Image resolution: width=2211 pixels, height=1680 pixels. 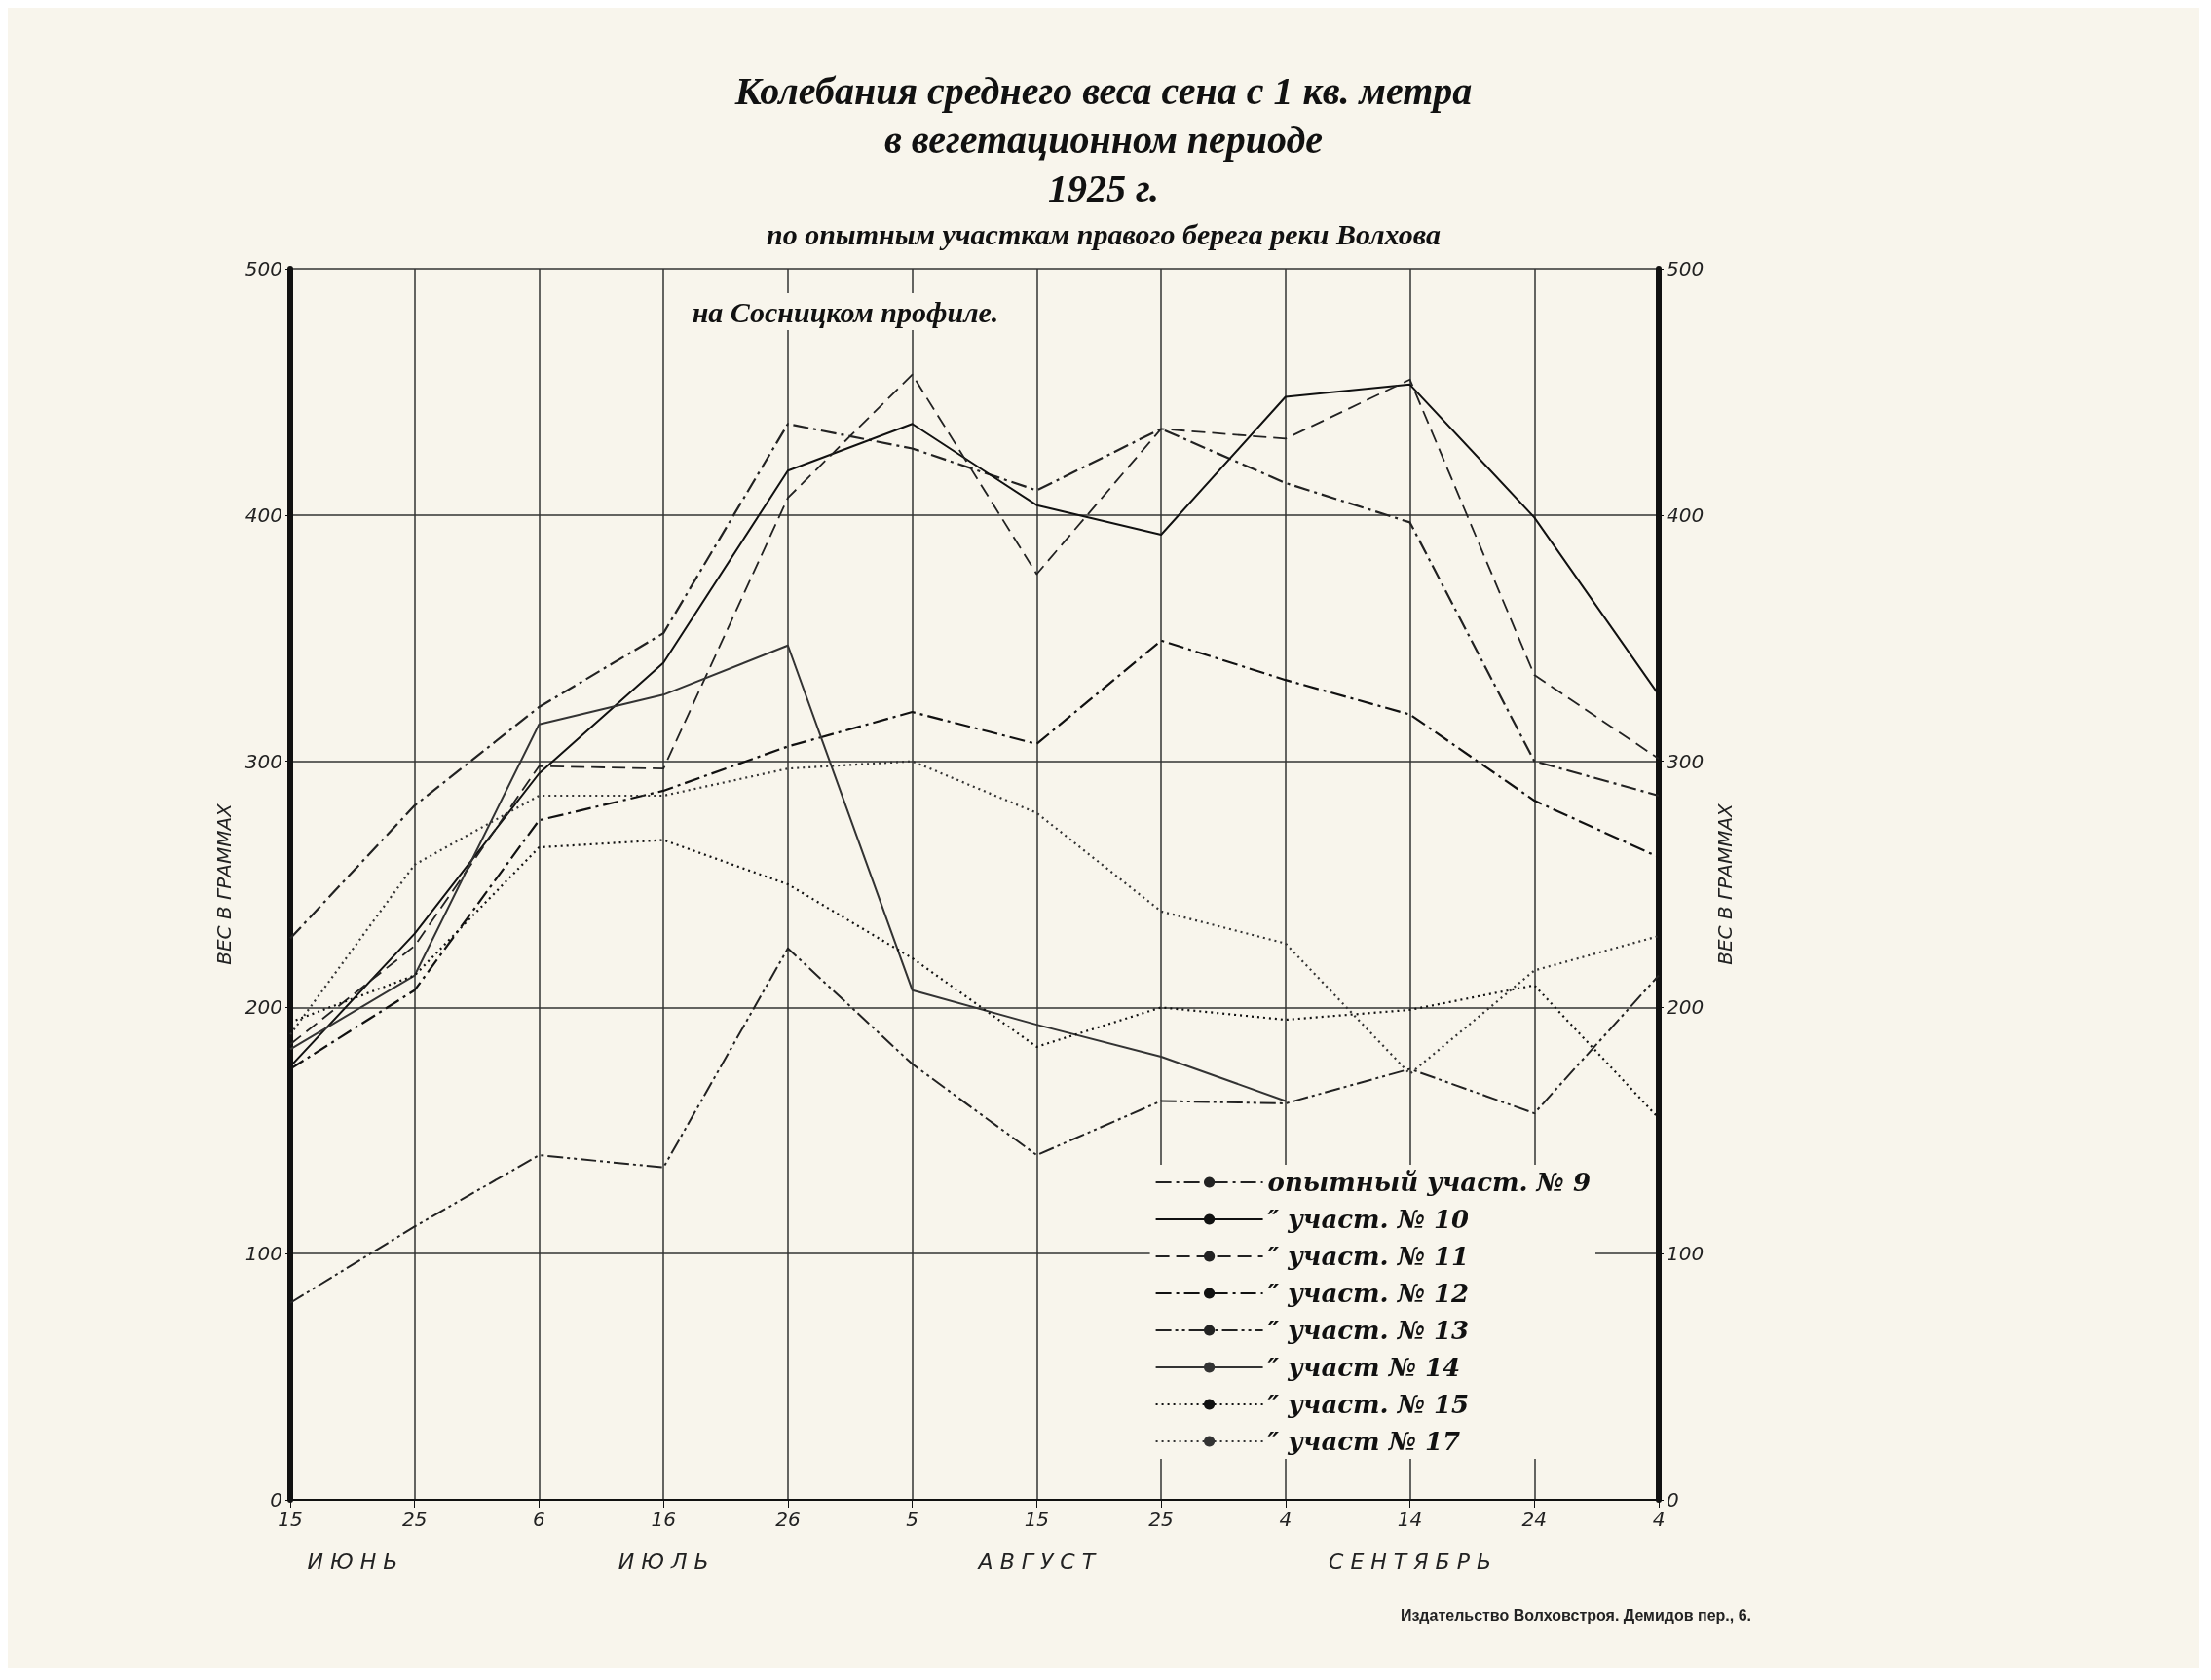 I want to click on chart-title: Колебания среднего веса сена с 1 кв. метра в вегетационном периоде 1925 г., so click(x=1103, y=139).